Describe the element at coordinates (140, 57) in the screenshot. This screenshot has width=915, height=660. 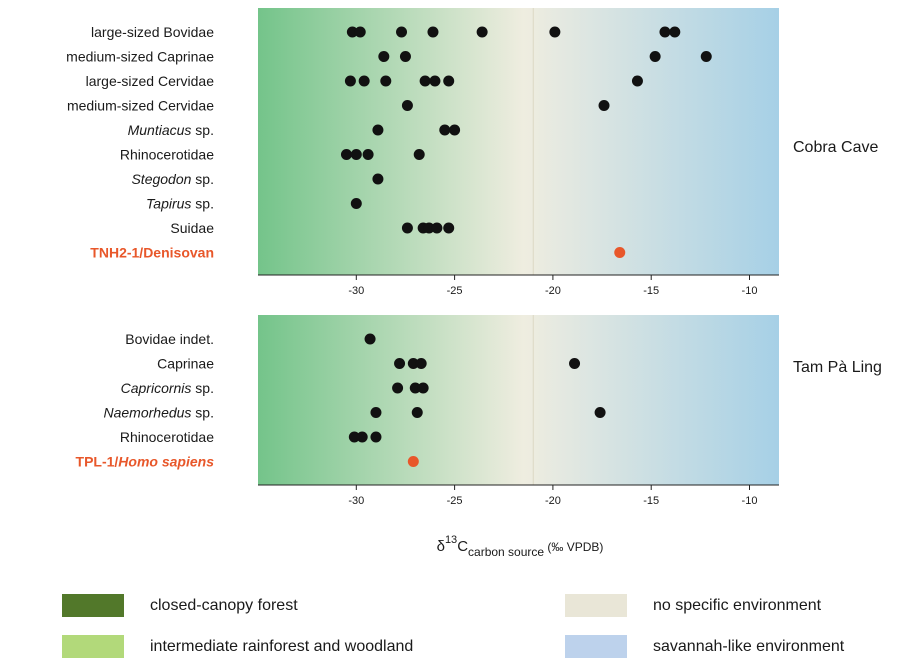
I see `category-label: medium-sized Caprinae` at that location.